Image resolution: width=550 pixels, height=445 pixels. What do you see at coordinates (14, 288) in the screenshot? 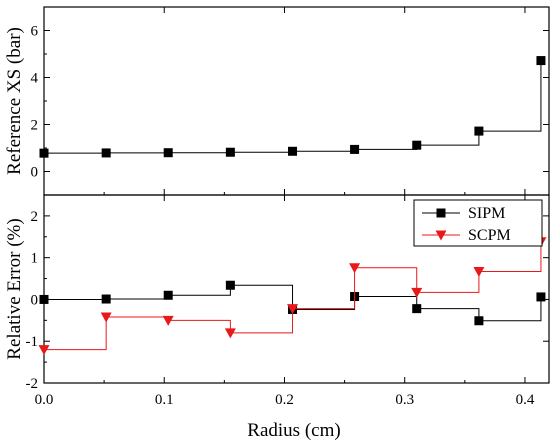
I see `bottom-y-axis-title: Relative Error (%)` at bounding box center [14, 288].